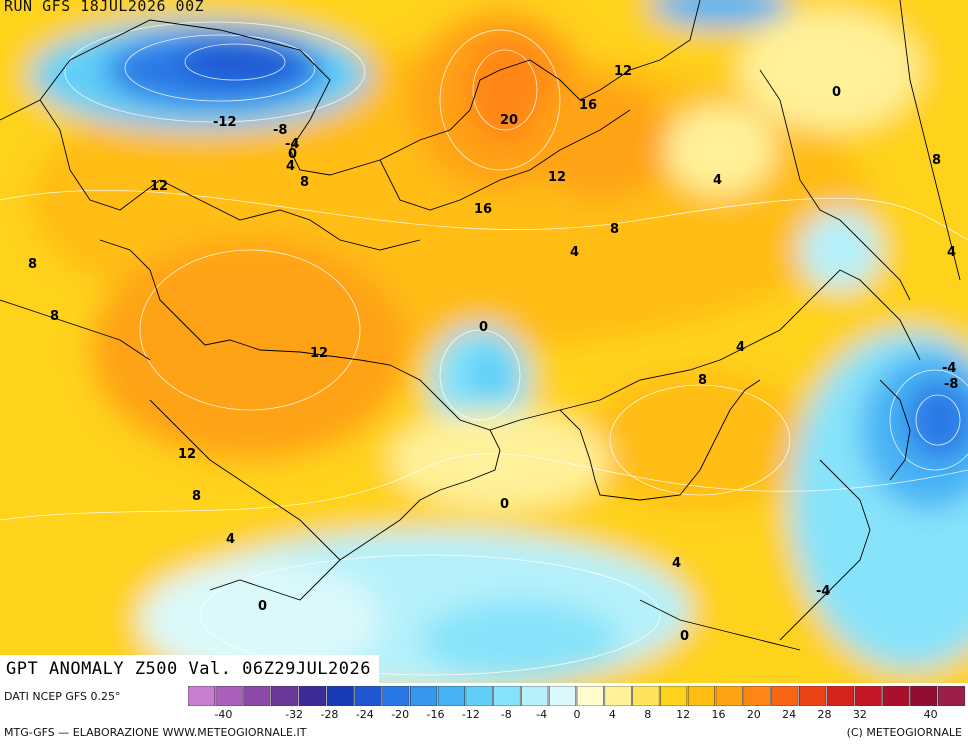 The width and height of the screenshot is (968, 745). I want to click on legend-tick-label: 20, so click(753, 714).